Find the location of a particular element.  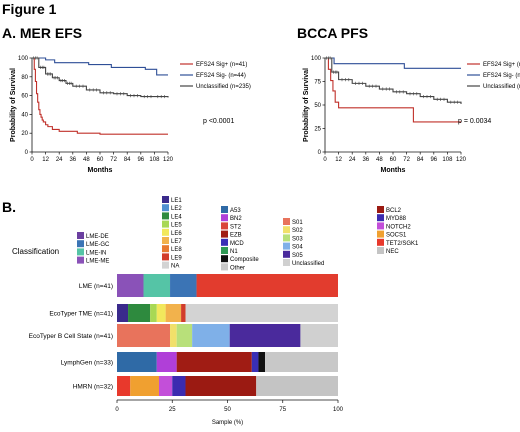

legend-label: NOTCH2 is located at coordinates (398, 227).